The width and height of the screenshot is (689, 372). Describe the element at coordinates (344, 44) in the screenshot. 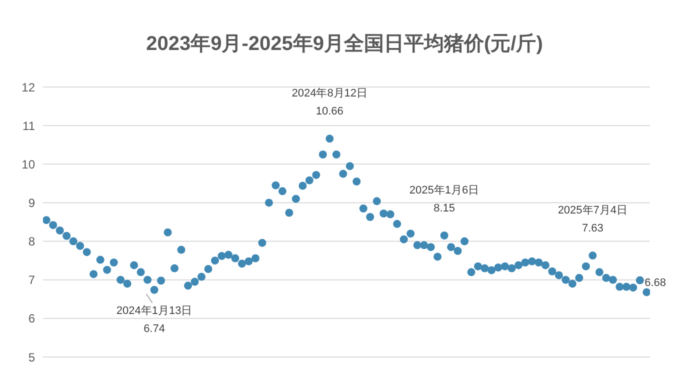

I see `chart-title: 2023年9月-2025年9月全国日平均猪价(元/斤)` at that location.